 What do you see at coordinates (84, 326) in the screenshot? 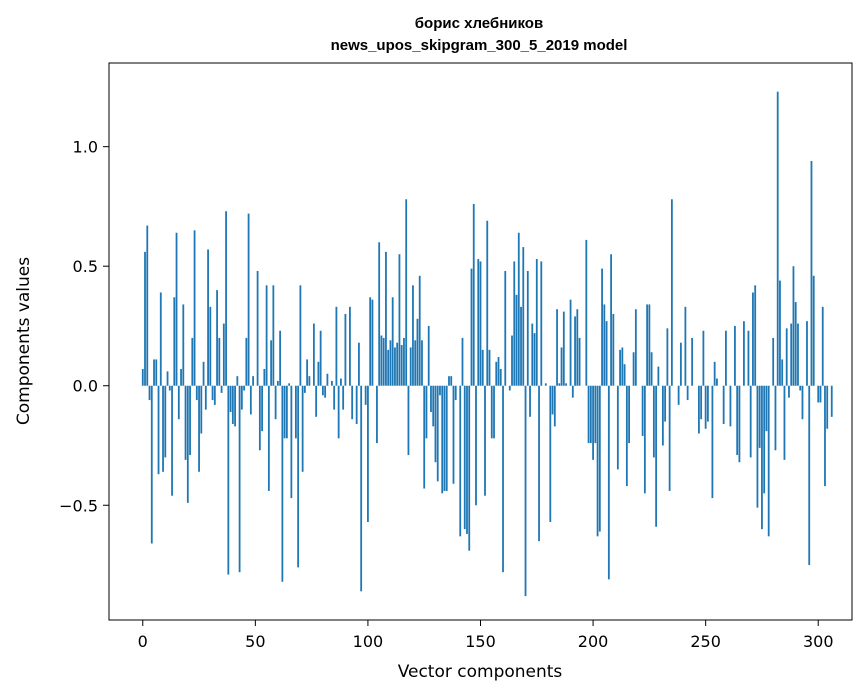
I see `y-axis: −0.5 0.0 0.5 1.0` at bounding box center [84, 326].